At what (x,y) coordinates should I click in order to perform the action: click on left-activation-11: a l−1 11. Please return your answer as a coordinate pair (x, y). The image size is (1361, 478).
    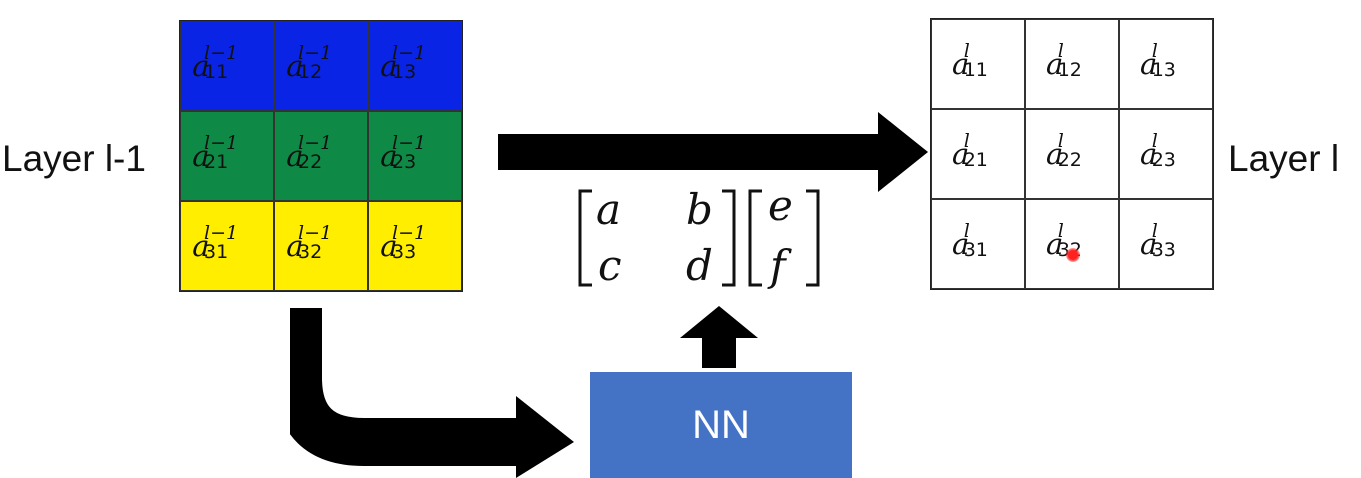
    Looking at the image, I should click on (226, 63).